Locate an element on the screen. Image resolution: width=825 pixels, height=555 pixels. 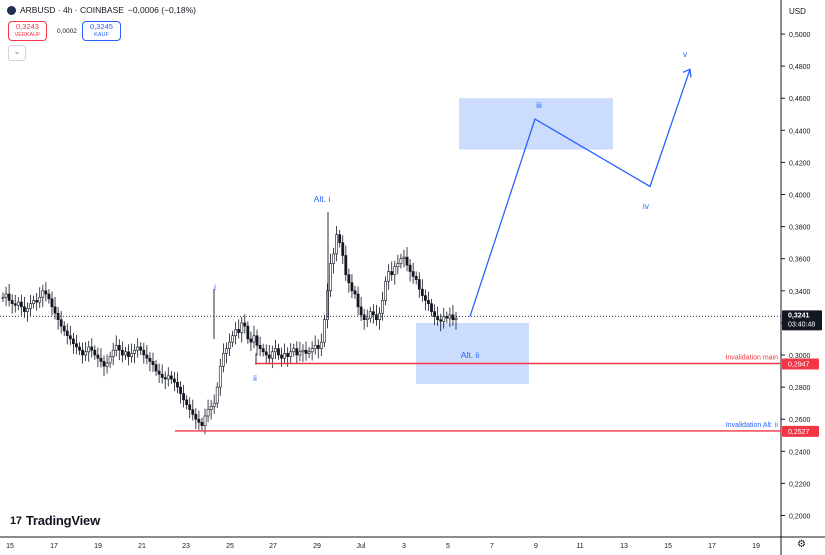
price-badge-text: 0,2947 is located at coordinates (799, 365).